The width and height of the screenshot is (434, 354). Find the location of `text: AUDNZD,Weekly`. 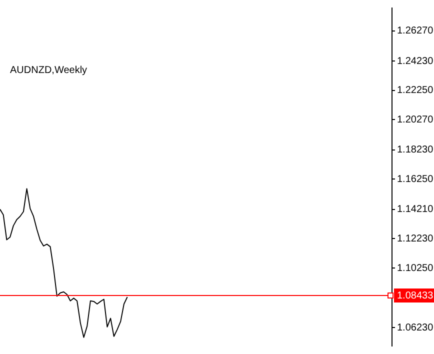

text: AUDNZD,Weekly is located at coordinates (49, 70).